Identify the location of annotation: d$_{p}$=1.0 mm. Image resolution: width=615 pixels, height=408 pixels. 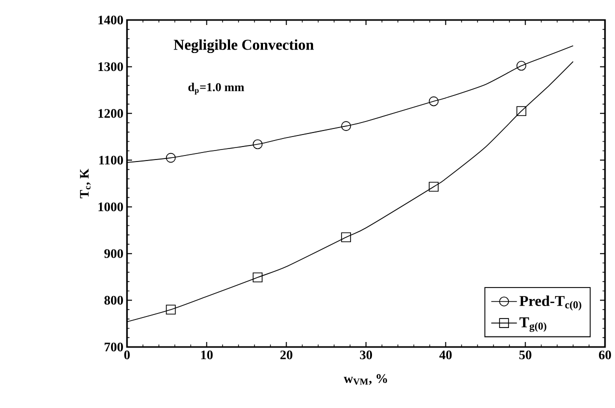
(216, 88).